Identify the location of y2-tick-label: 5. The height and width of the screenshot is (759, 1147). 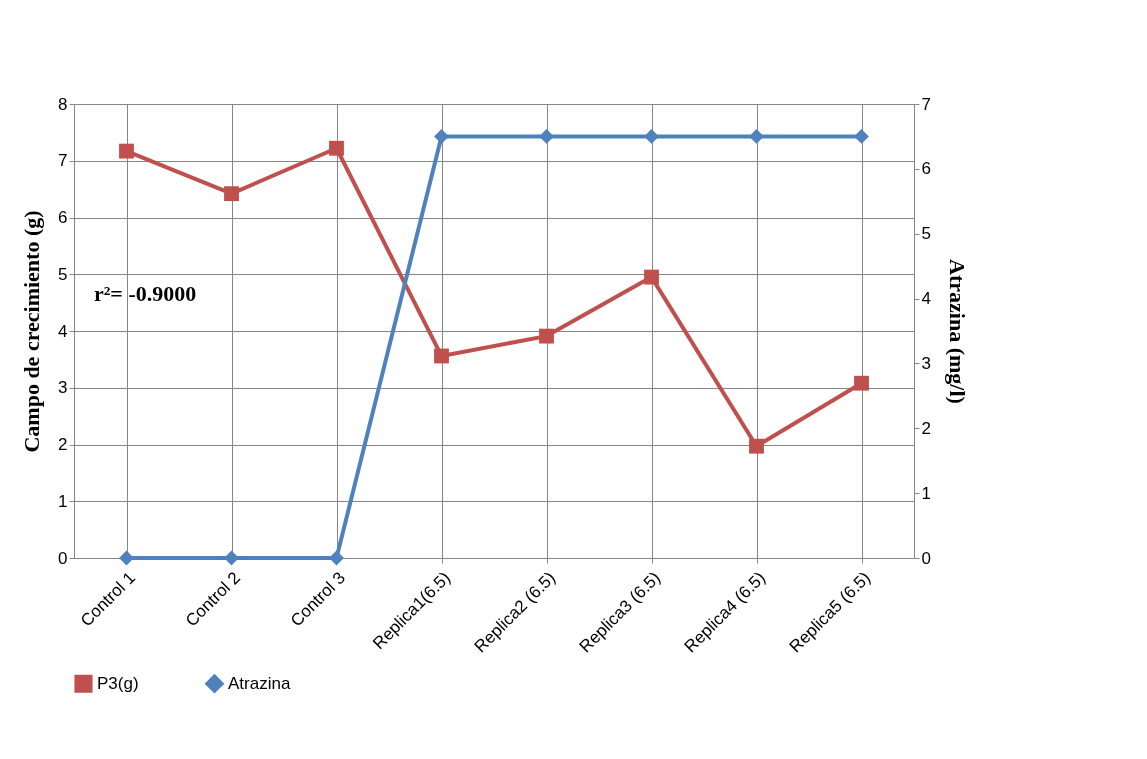
(926, 234).